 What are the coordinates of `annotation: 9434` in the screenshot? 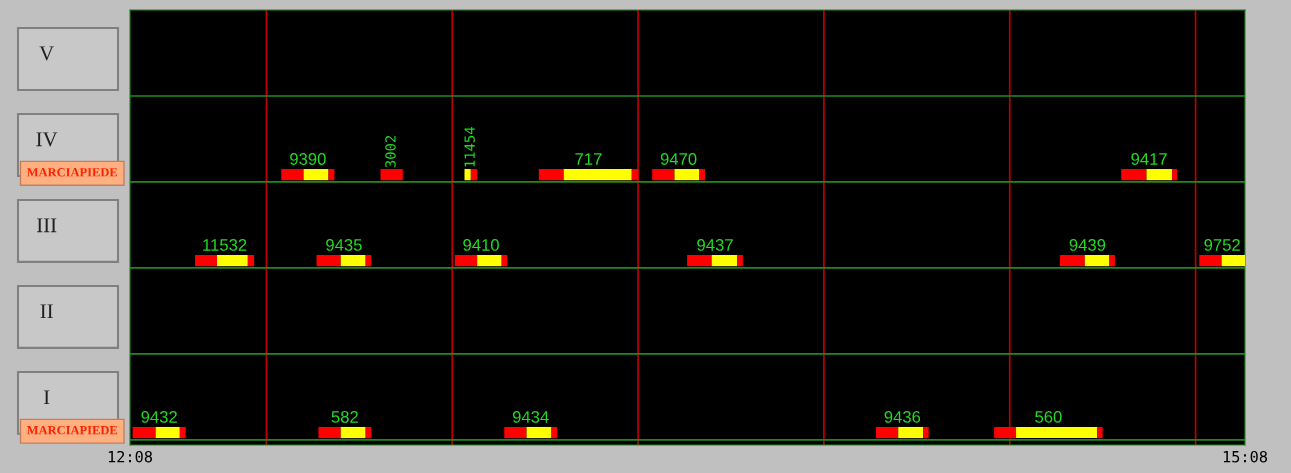 It's located at (530, 416).